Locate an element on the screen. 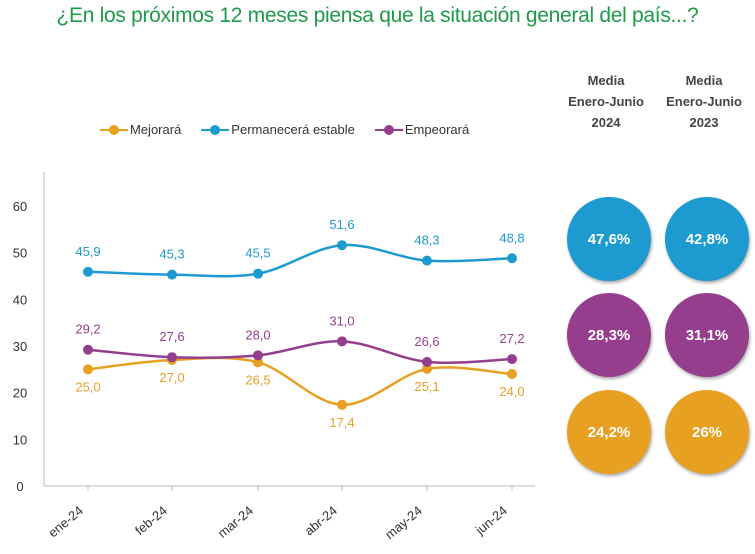 The image size is (755, 554). legend-item: Permanecerá estable is located at coordinates (278, 129).